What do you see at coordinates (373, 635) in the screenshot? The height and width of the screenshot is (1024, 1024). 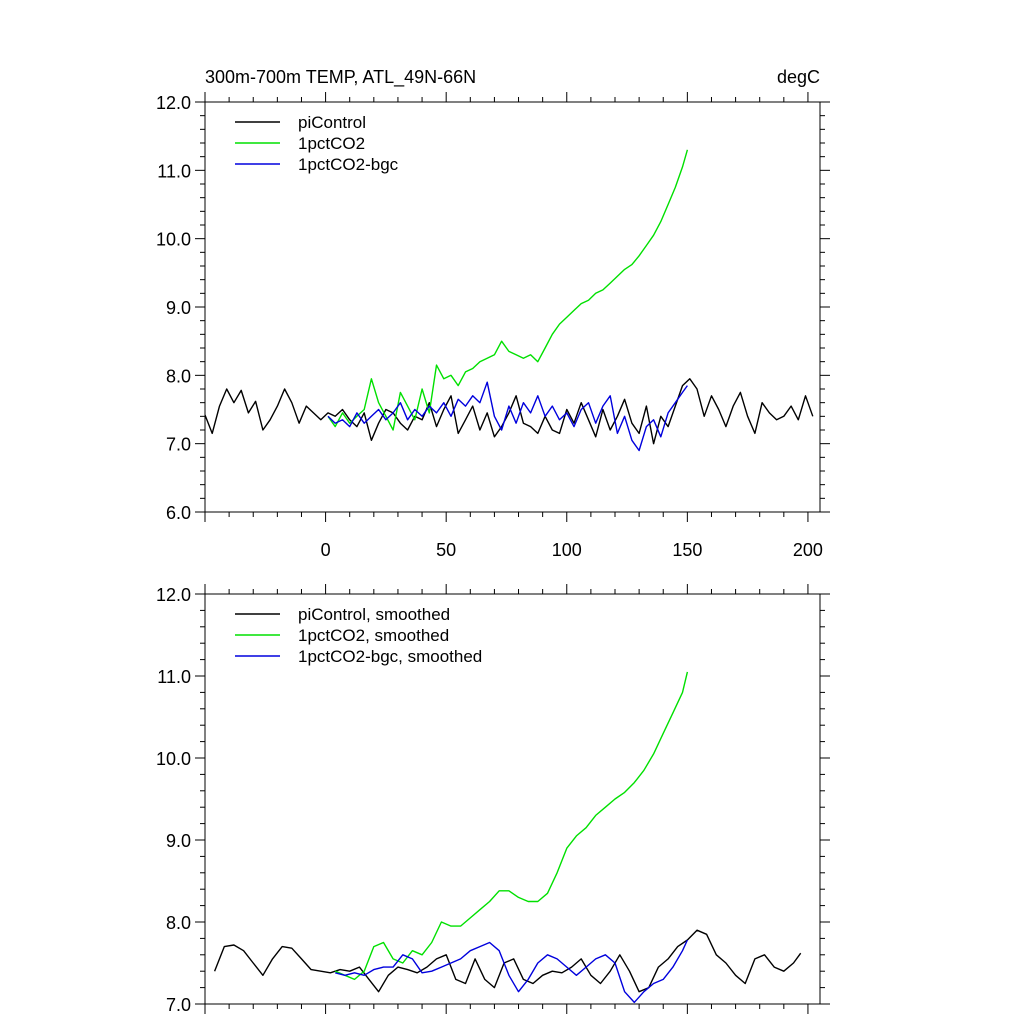 I see `bottom-legend-label: 1pctCO2, smoothed` at bounding box center [373, 635].